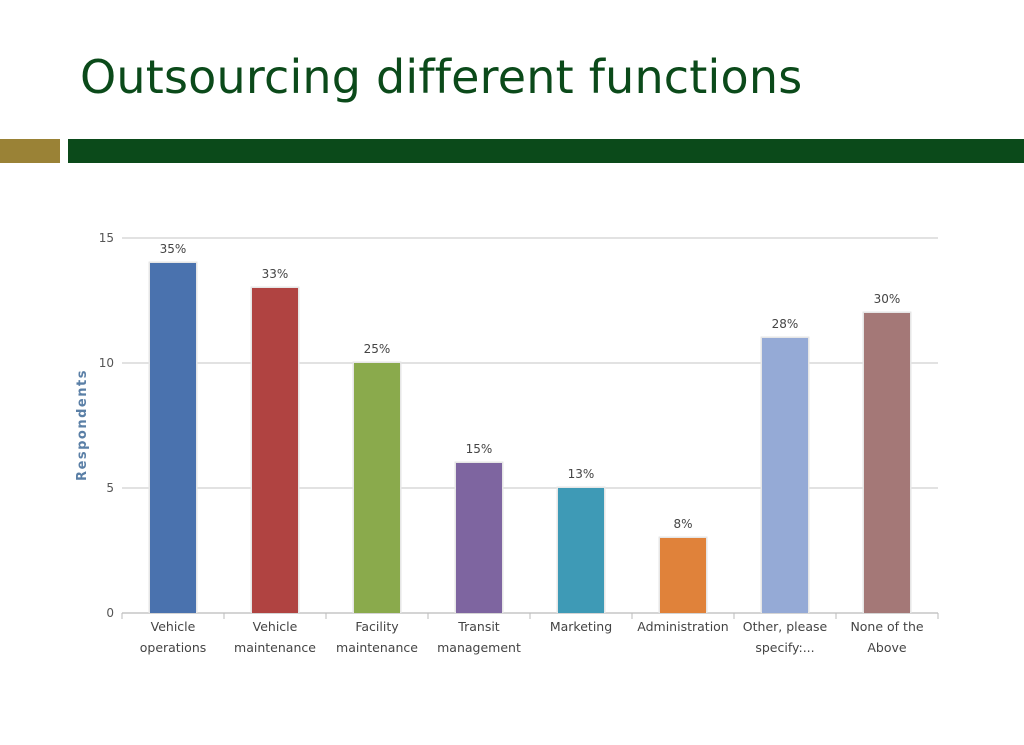  What do you see at coordinates (785, 324) in the screenshot?
I see `bar-data-label: 28%` at bounding box center [785, 324].